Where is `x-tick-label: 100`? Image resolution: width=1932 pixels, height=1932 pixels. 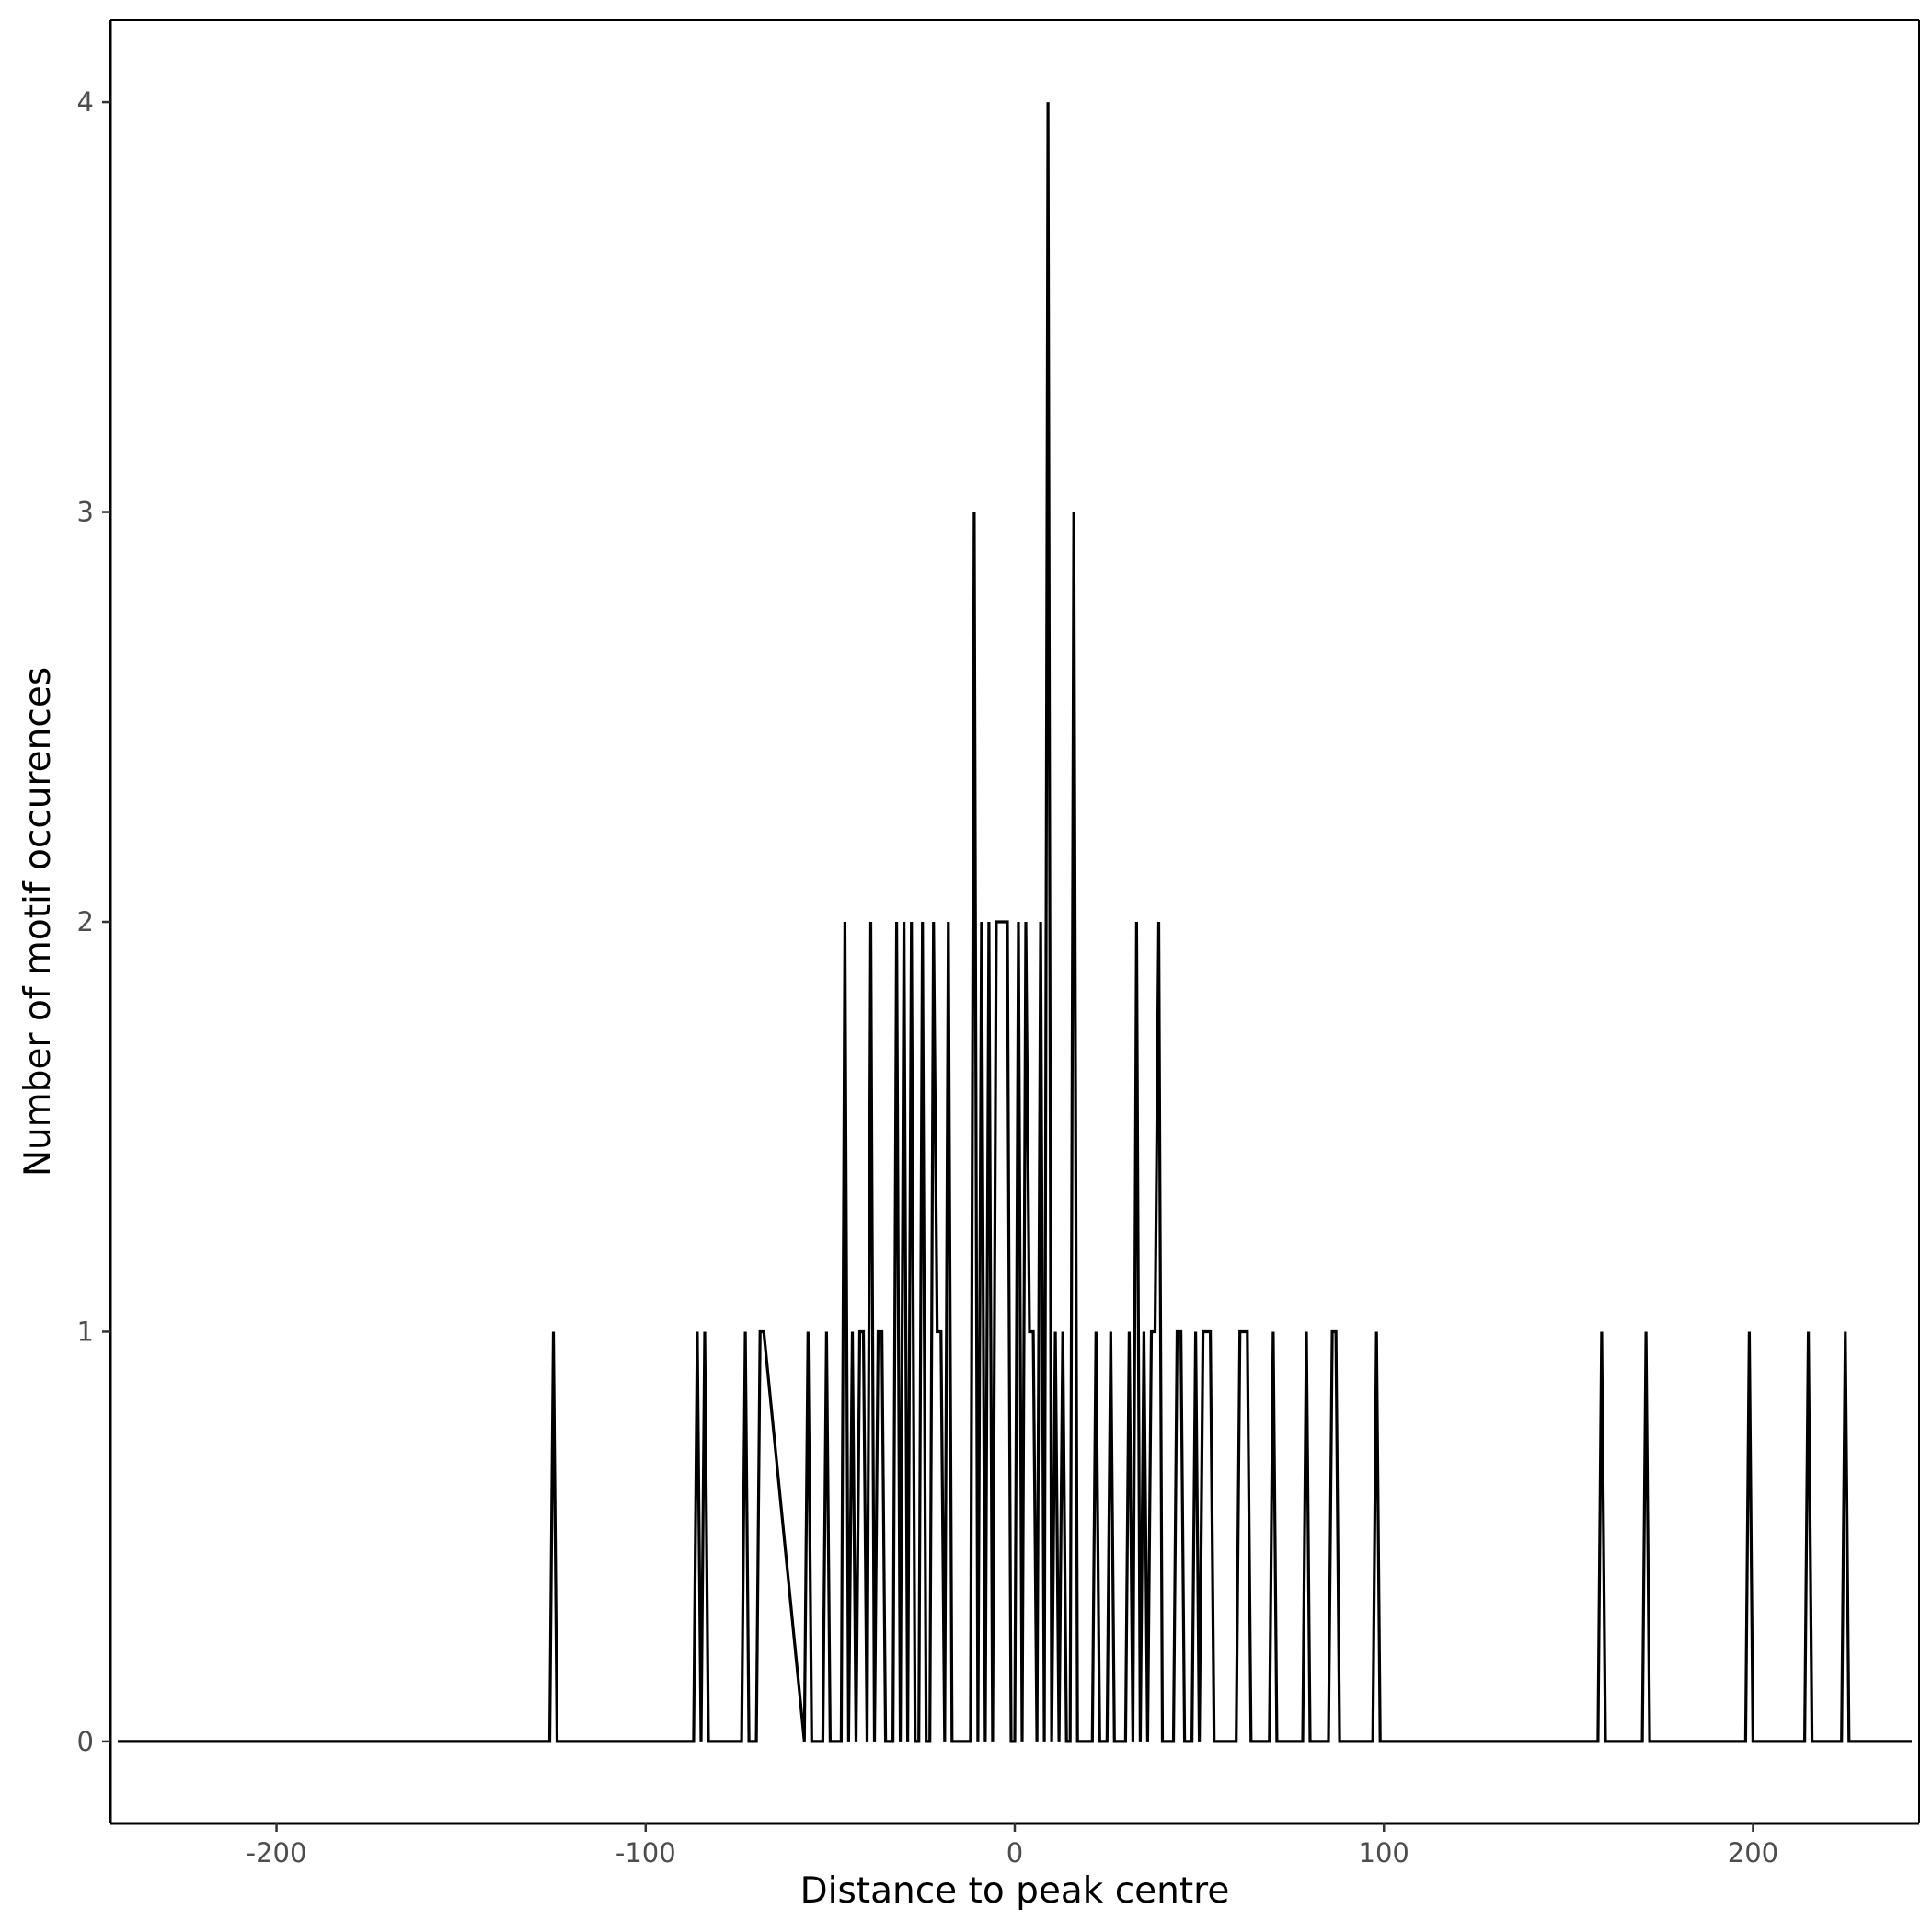 x-tick-label: 100 is located at coordinates (1384, 1853).